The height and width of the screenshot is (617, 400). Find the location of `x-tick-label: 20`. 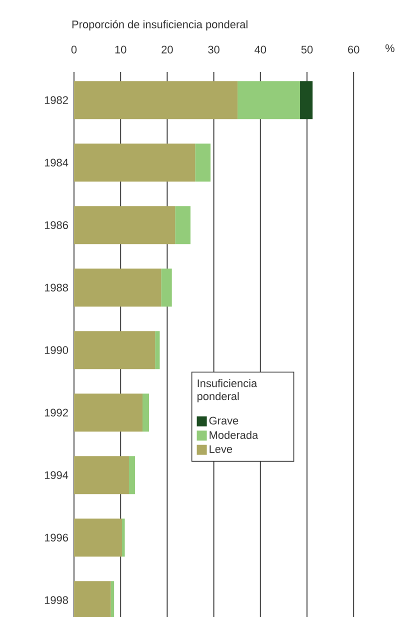

x-tick-label: 20 is located at coordinates (167, 50).